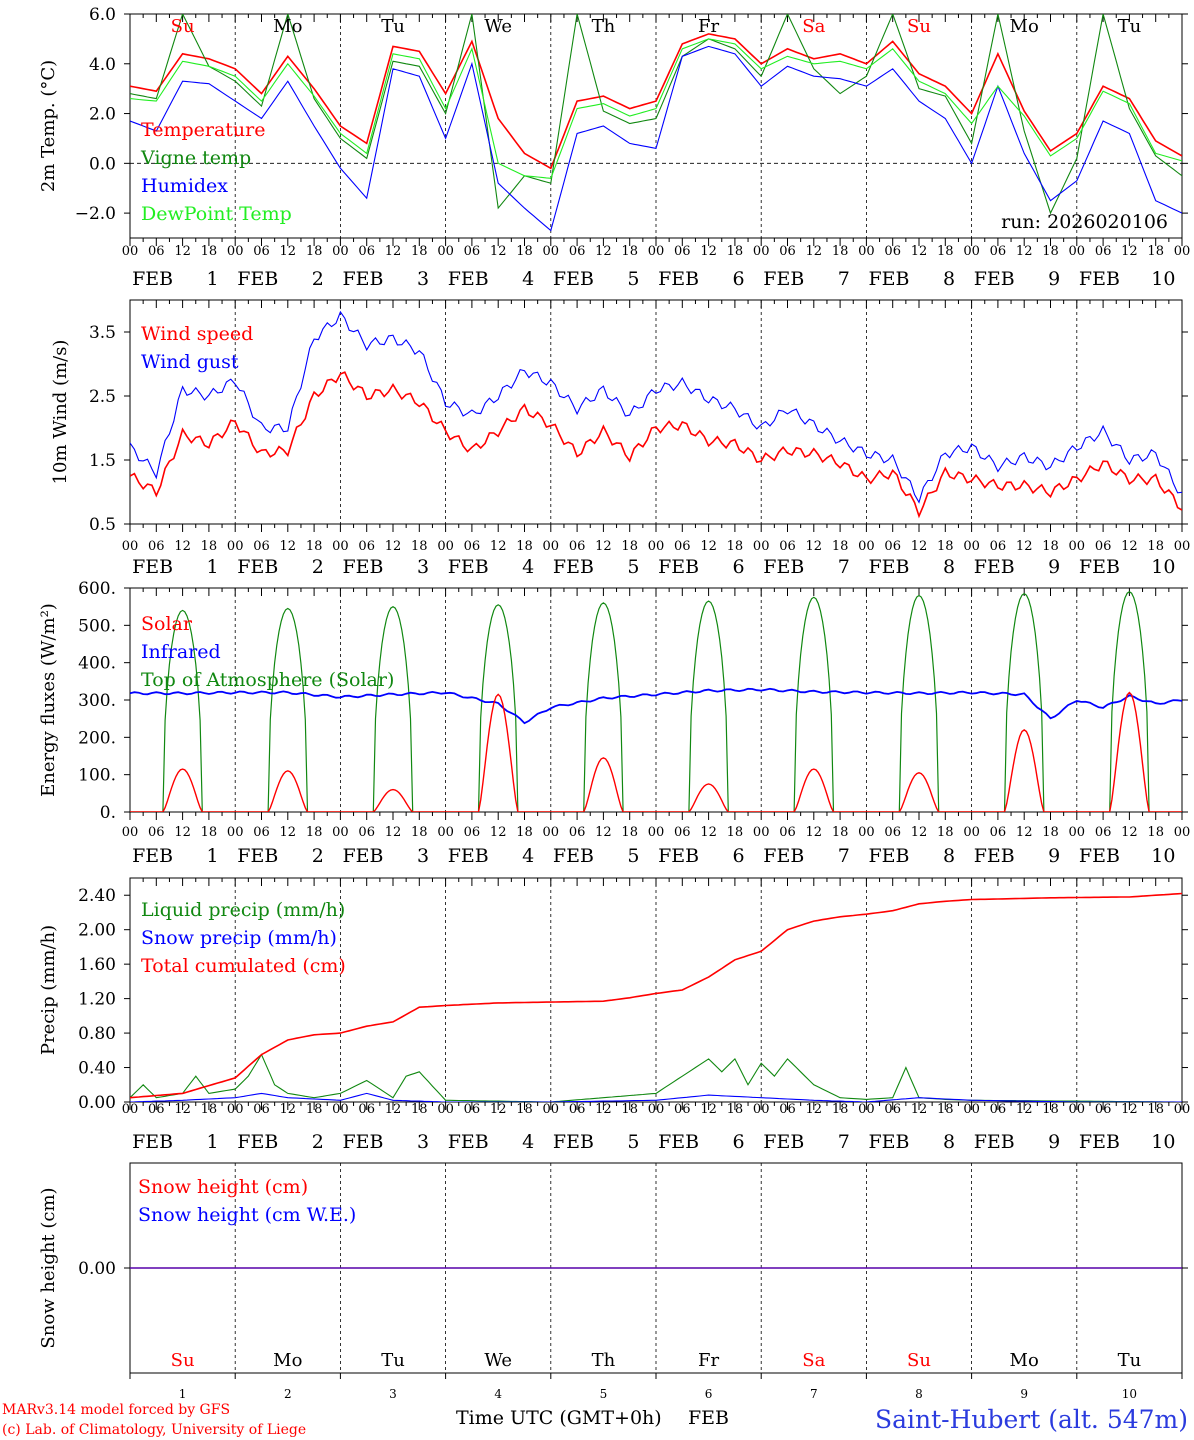  Describe the element at coordinates (243, 966) in the screenshot. I see `legend-entry: Total cumulated (cm)` at that location.